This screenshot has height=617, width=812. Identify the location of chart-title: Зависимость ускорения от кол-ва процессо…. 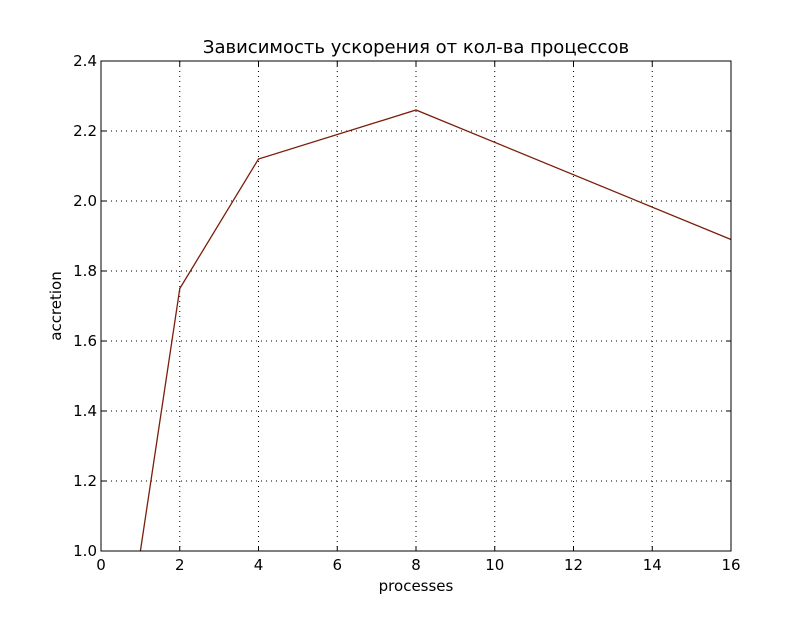
(416, 47).